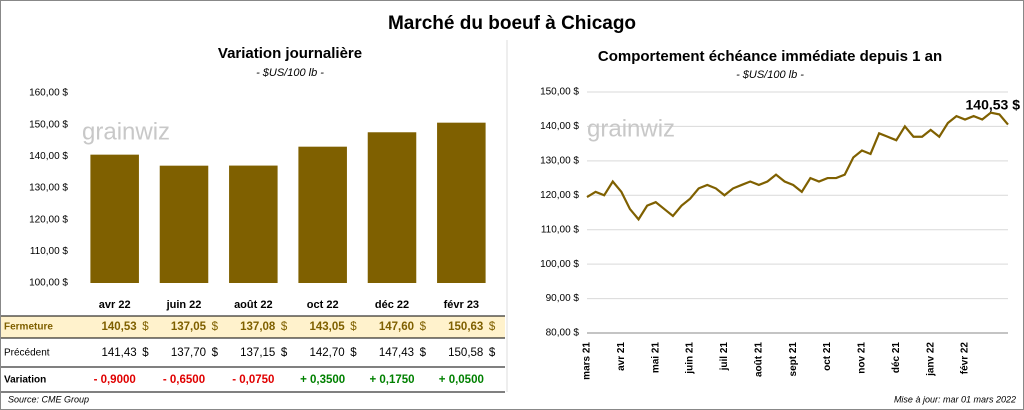 The image size is (1024, 410). Describe the element at coordinates (184, 305) in the screenshot. I see `x-tick-label: juin 22` at that location.